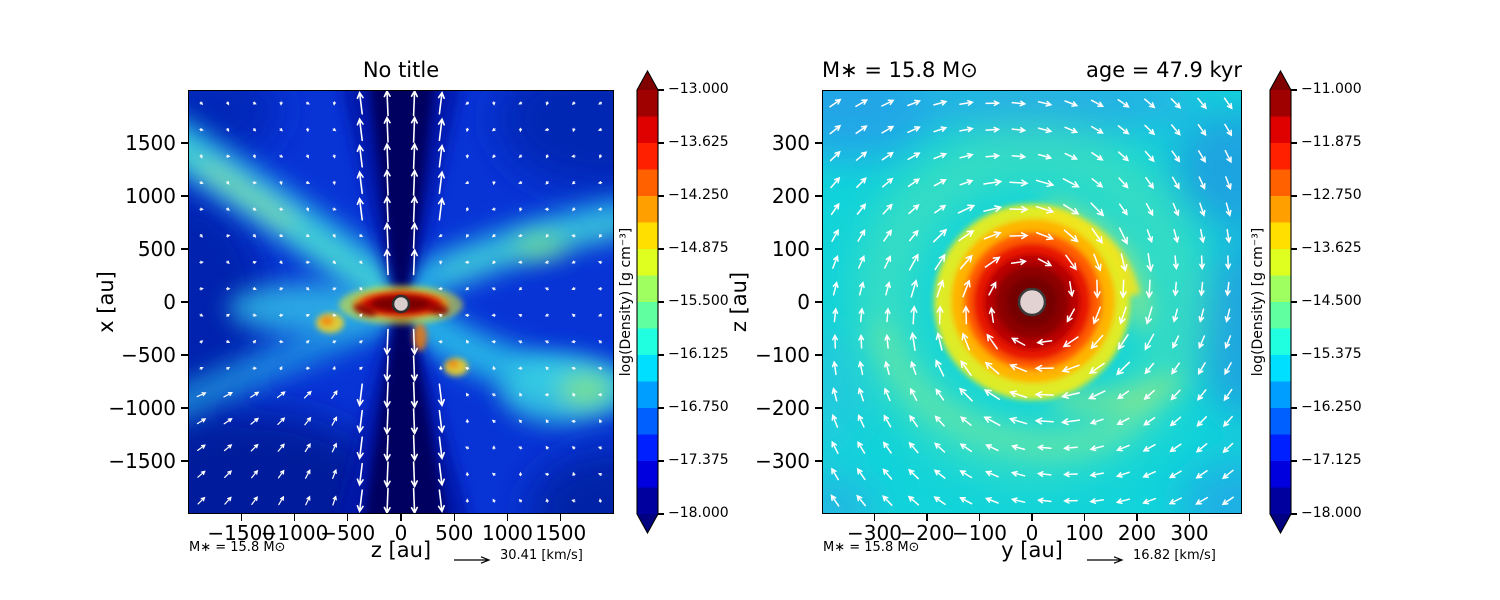 The width and height of the screenshot is (1500, 600). What do you see at coordinates (871, 547) in the screenshot?
I see `right-mass-annotation: M∗ = 15.8 M⊙` at bounding box center [871, 547].